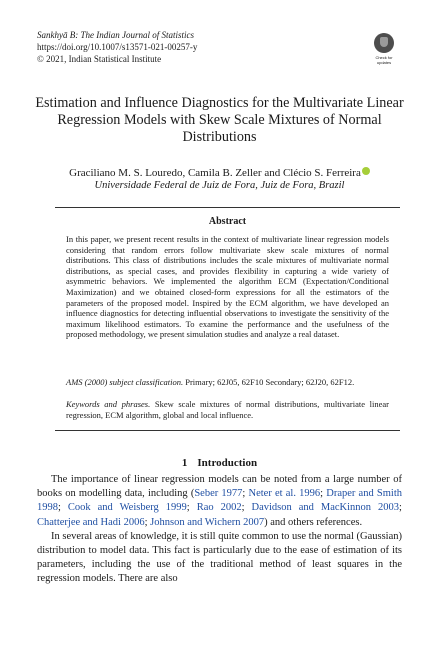 This screenshot has width=439, height=666. I want to click on citation-link: Chatterjee and Hadi 2006, so click(91, 522).